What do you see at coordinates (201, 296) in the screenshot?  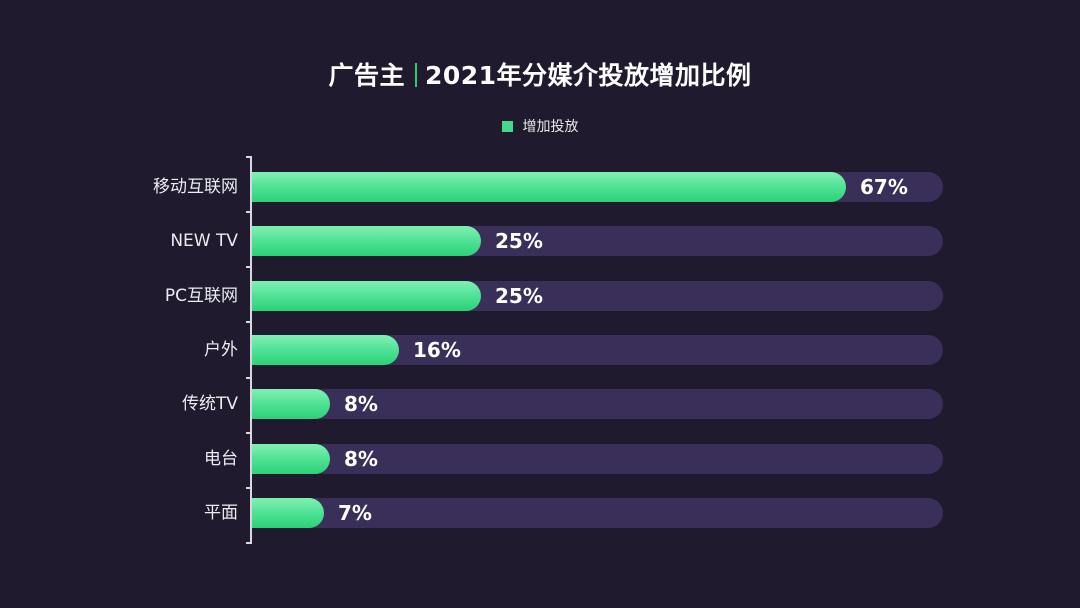 I see `category-label: PC互联网` at bounding box center [201, 296].